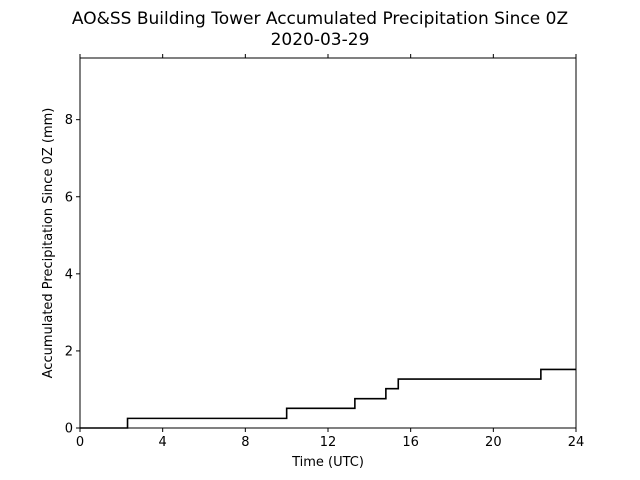 This screenshot has height=480, width=640. What do you see at coordinates (320, 40) in the screenshot?
I see `chart-subtitle: 2020-03-29` at bounding box center [320, 40].